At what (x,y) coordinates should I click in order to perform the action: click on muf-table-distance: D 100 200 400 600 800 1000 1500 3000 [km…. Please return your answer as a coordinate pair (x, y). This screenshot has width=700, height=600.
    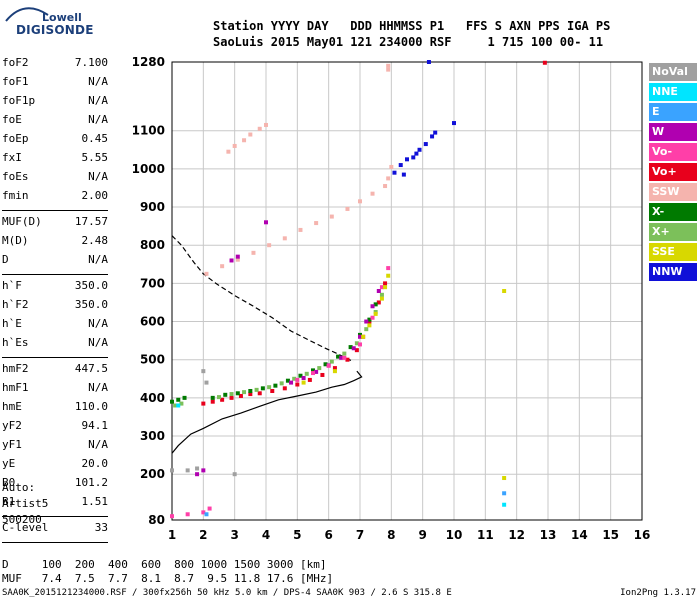
    Looking at the image, I should click on (164, 564).